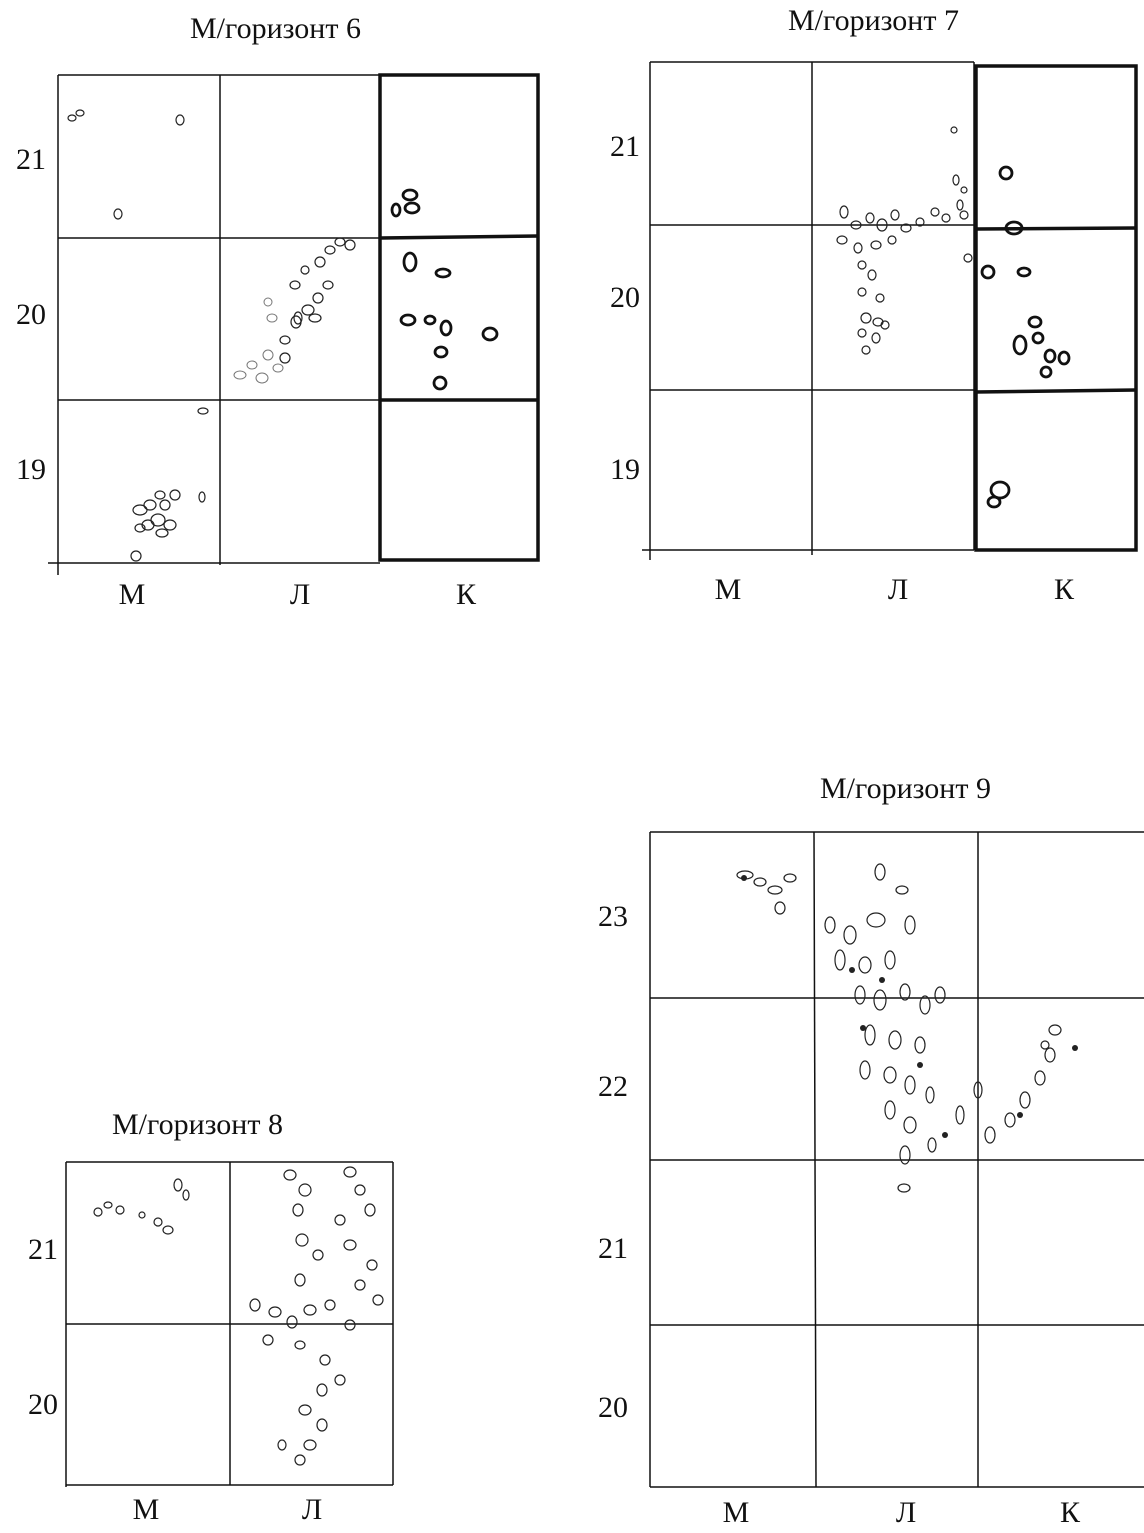 The image size is (1144, 1533). I want to click on find-cluster-l20, so click(294, 310).